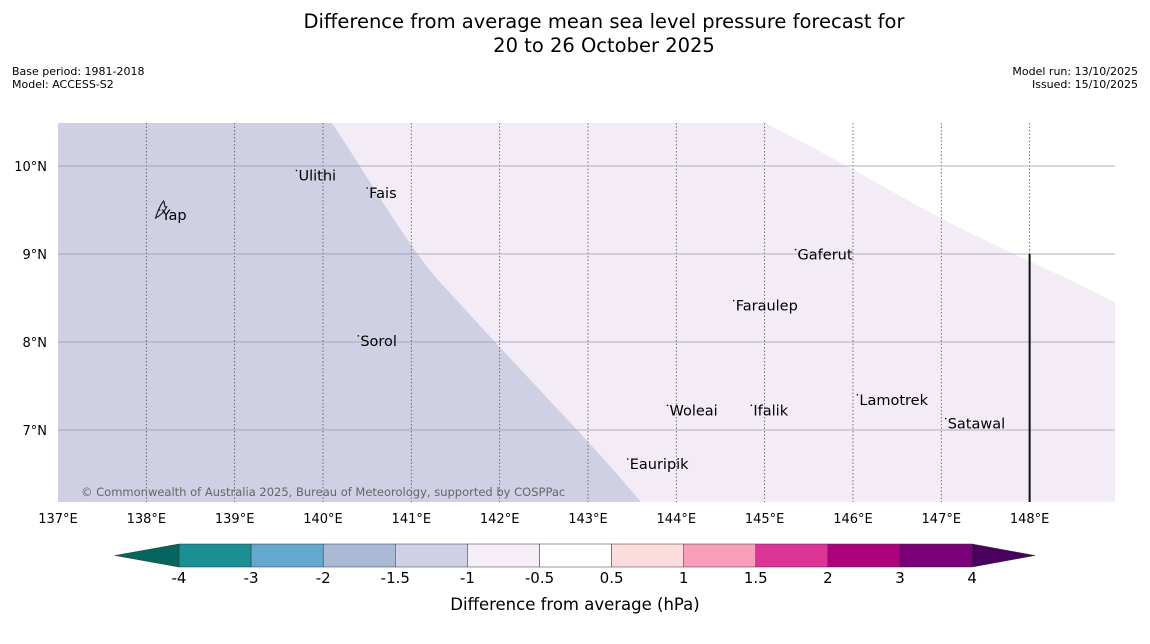 The width and height of the screenshot is (1150, 644). What do you see at coordinates (1003, 555) in the screenshot?
I see `colorbar-high-extend` at bounding box center [1003, 555].